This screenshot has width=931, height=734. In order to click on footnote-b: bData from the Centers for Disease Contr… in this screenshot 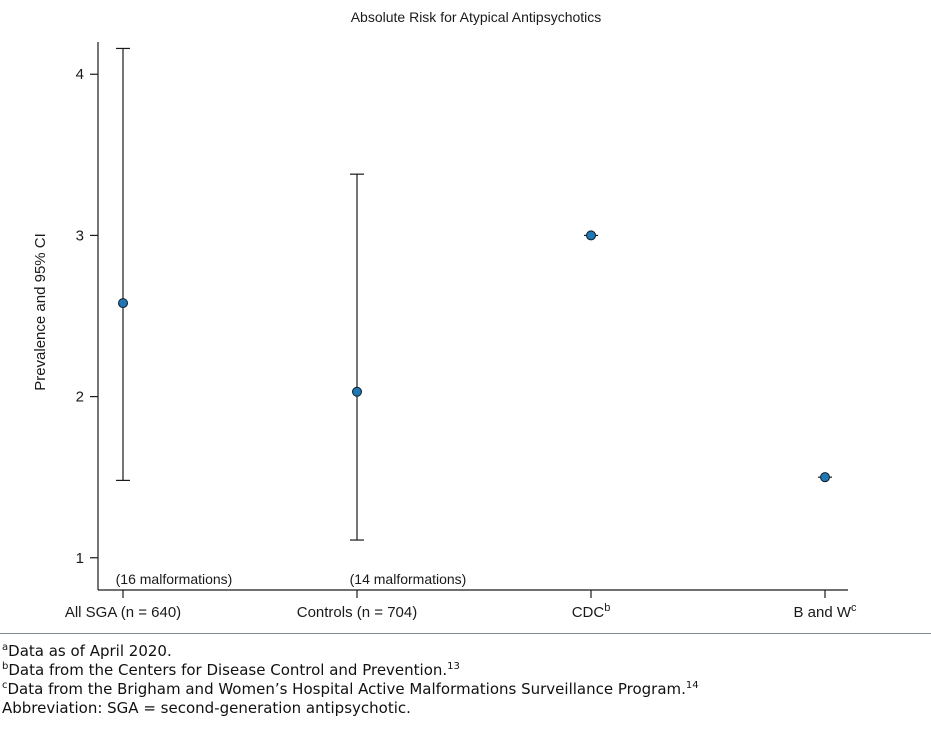, I will do `click(231, 670)`.